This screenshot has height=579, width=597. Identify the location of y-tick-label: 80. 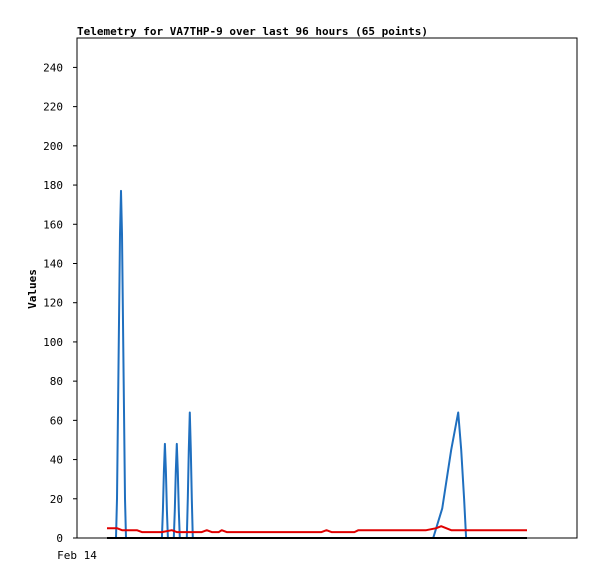
(56, 381).